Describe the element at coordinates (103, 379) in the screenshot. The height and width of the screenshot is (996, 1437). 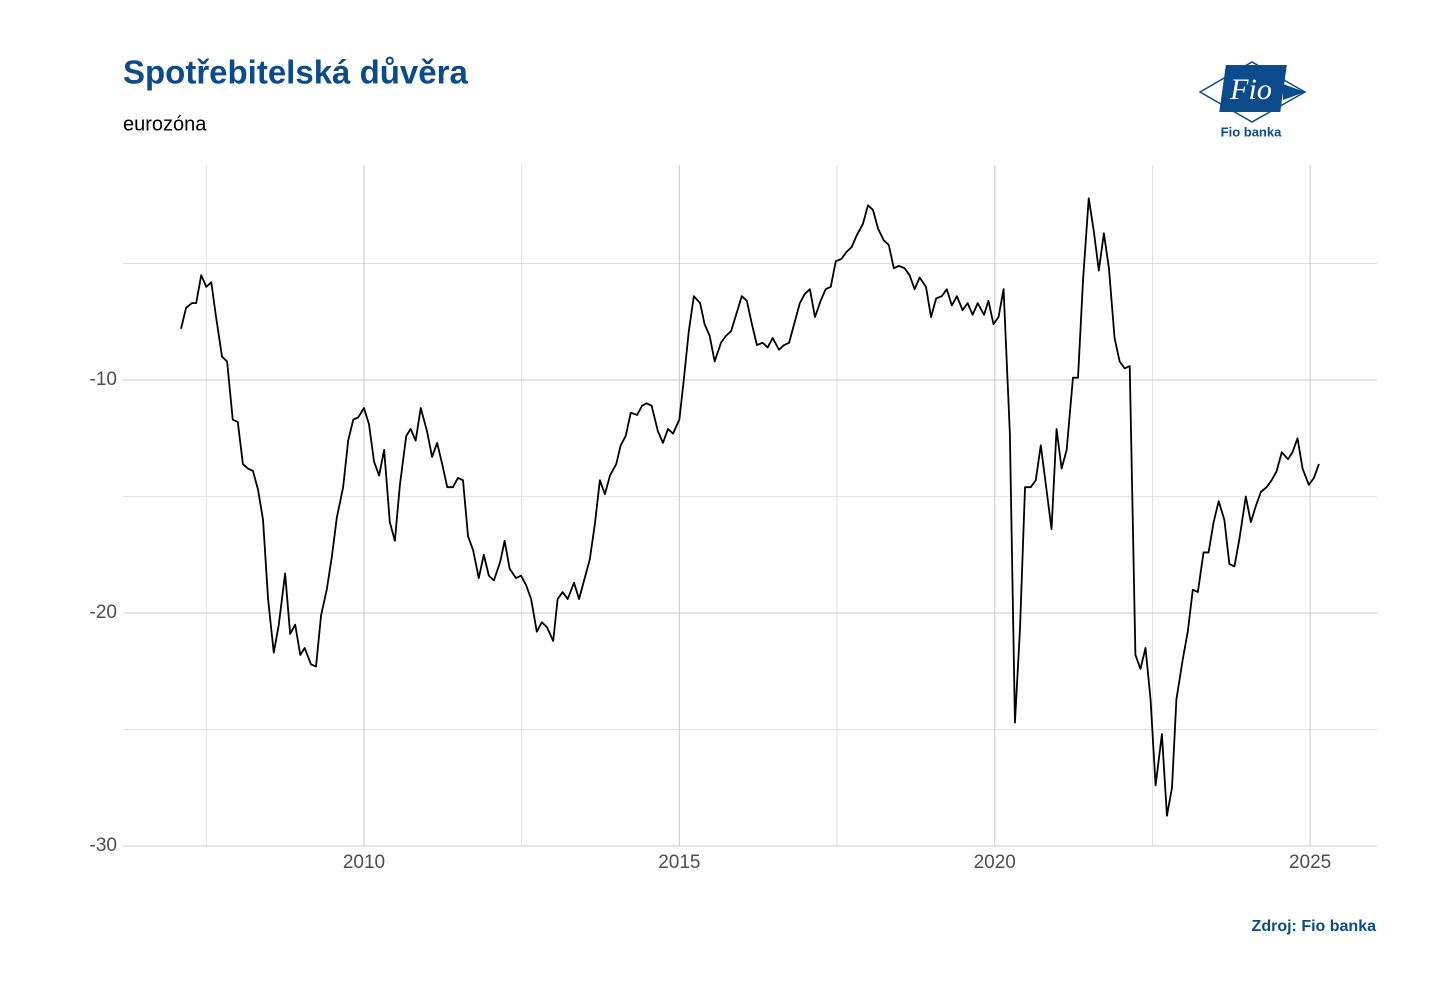
I see `y-tick-label: -10` at that location.